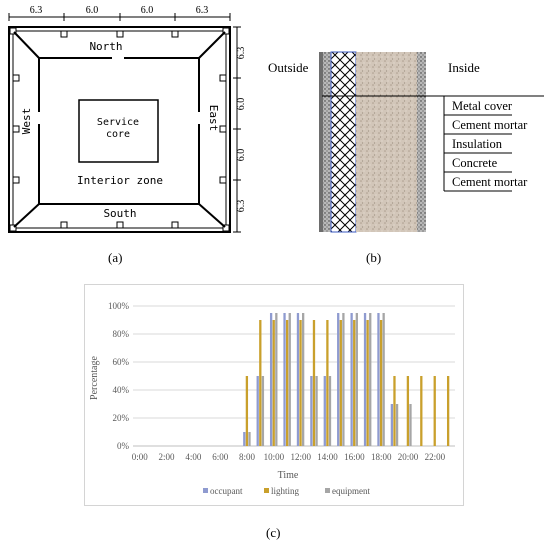 This screenshot has height=550, width=546. I want to click on caption-c: (c), so click(273, 532).